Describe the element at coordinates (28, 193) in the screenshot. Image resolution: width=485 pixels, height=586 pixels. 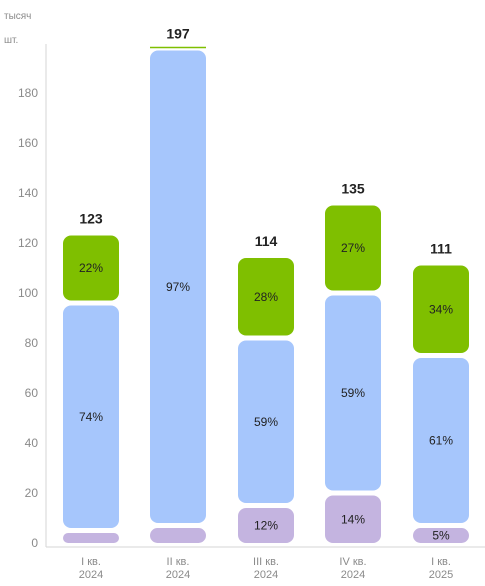
I see `y-tick-label: 140` at that location.